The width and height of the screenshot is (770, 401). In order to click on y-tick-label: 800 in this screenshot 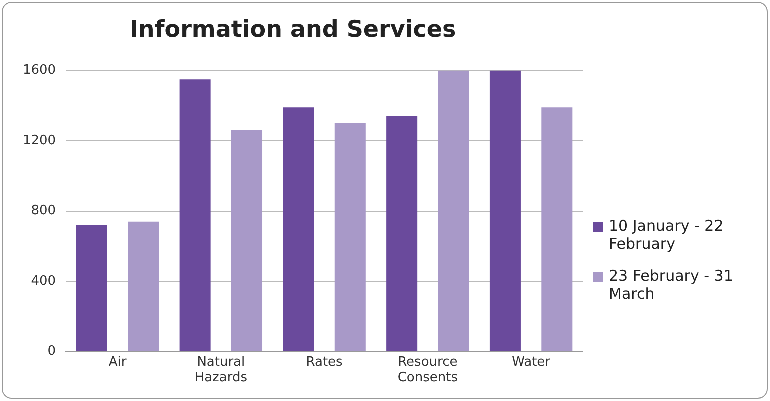, I will do `click(43, 211)`.